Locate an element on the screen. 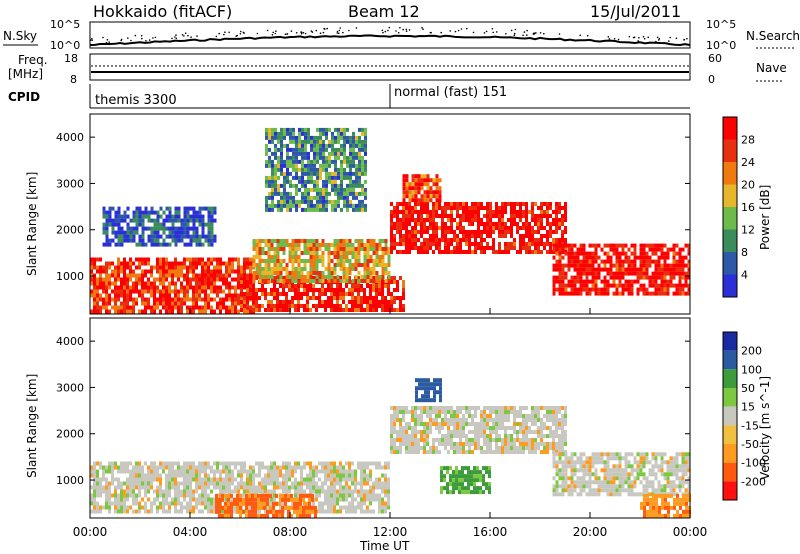 This screenshot has height=554, width=800. noise-right-tick-bottom: 10^0 is located at coordinates (721, 45).